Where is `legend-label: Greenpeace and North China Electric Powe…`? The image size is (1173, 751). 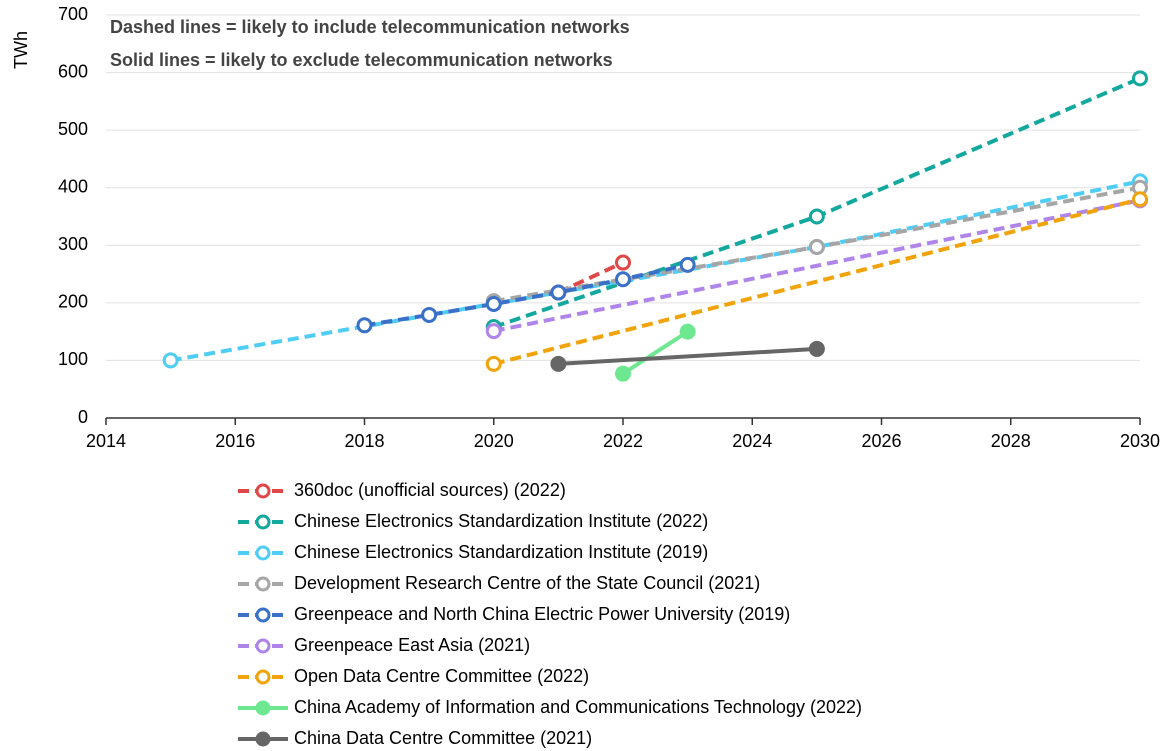
legend-label: Greenpeace and North China Electric Powe… is located at coordinates (542, 614).